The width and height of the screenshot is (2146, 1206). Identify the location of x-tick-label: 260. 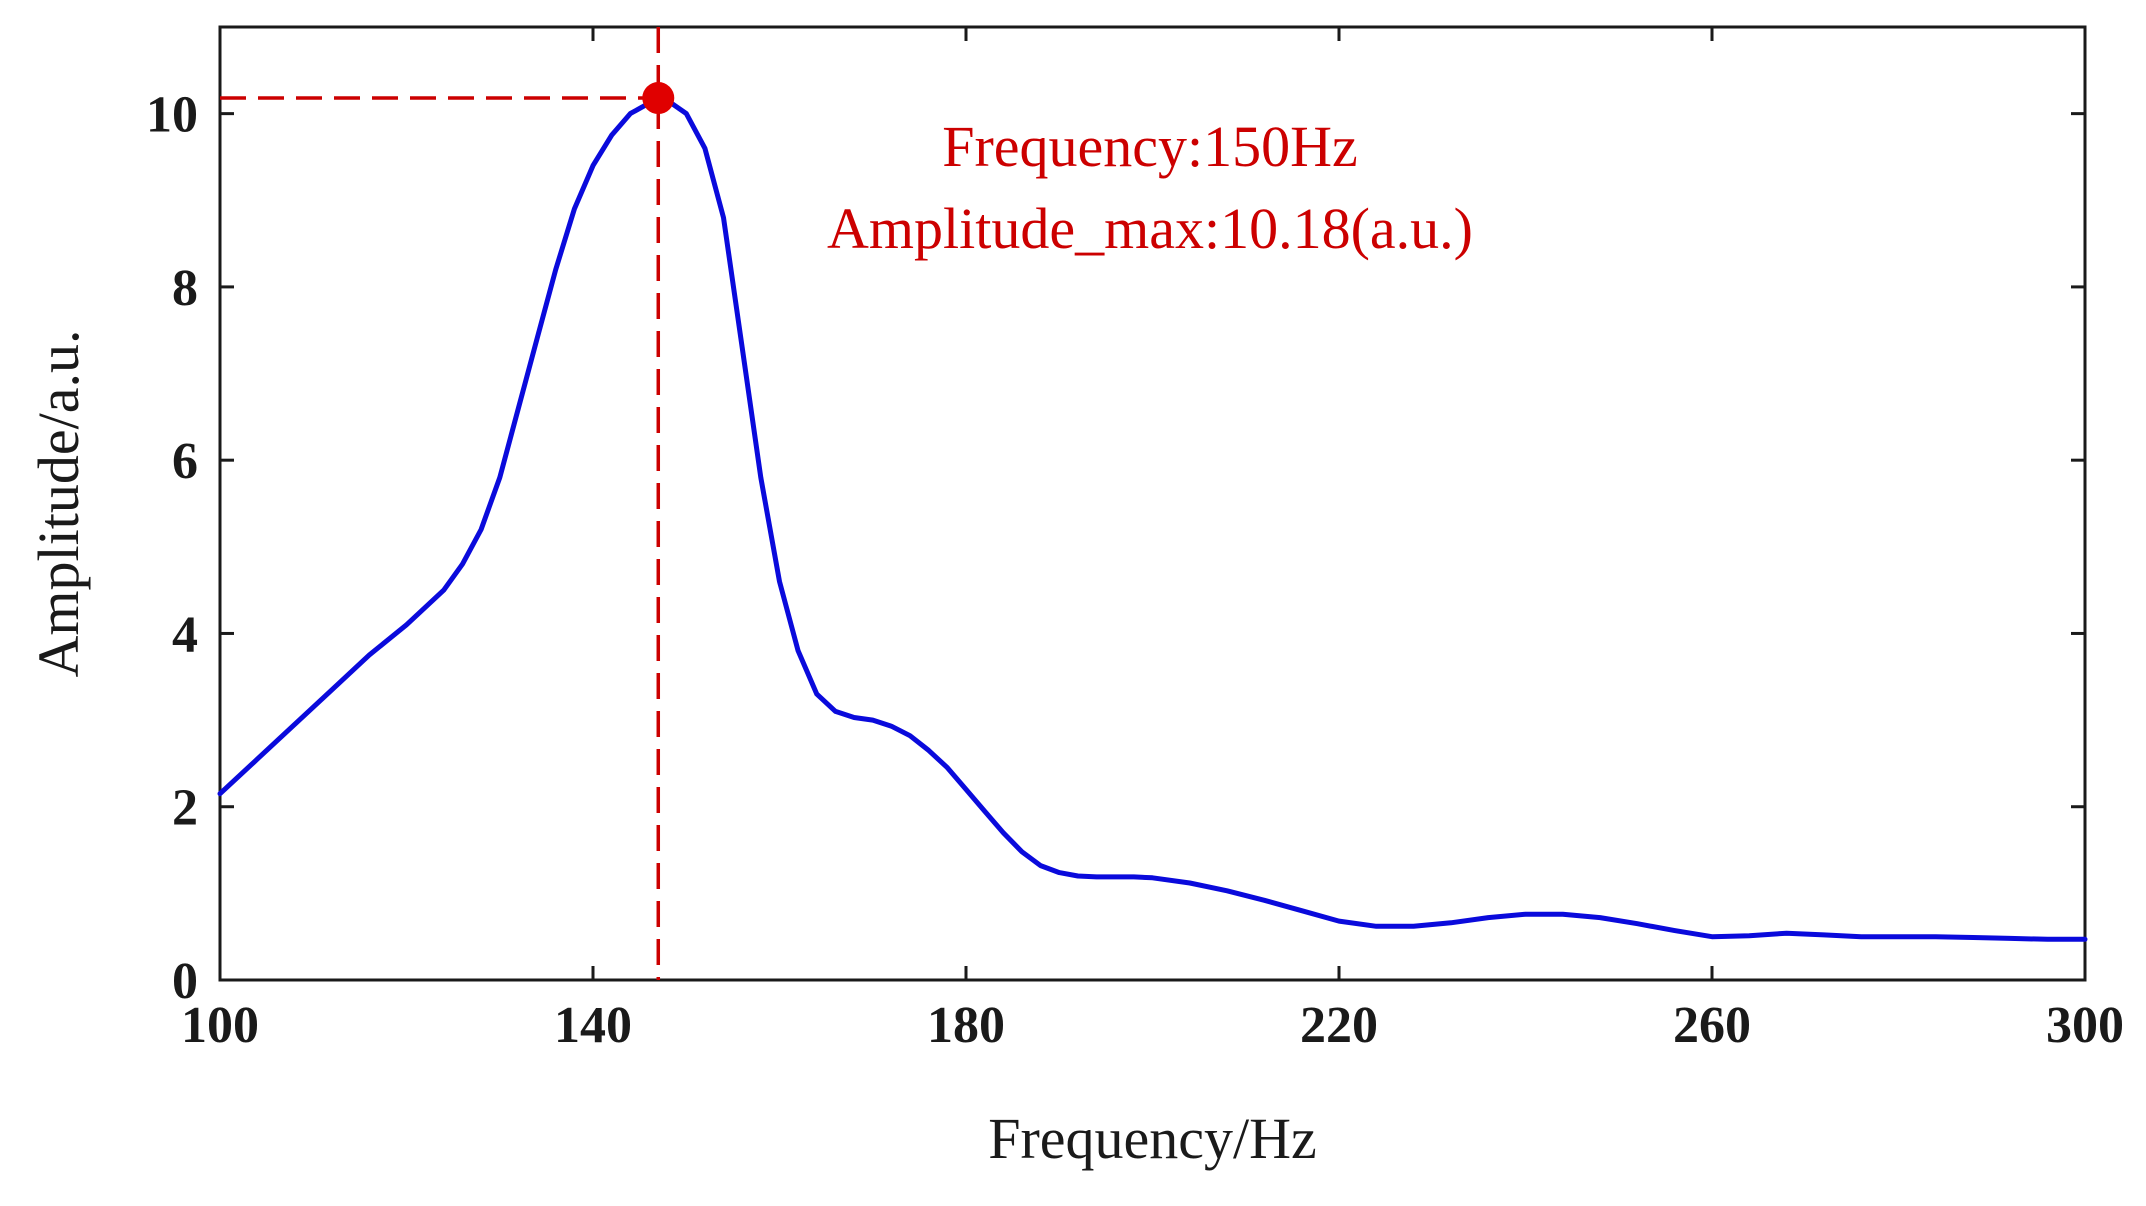
(1712, 1025).